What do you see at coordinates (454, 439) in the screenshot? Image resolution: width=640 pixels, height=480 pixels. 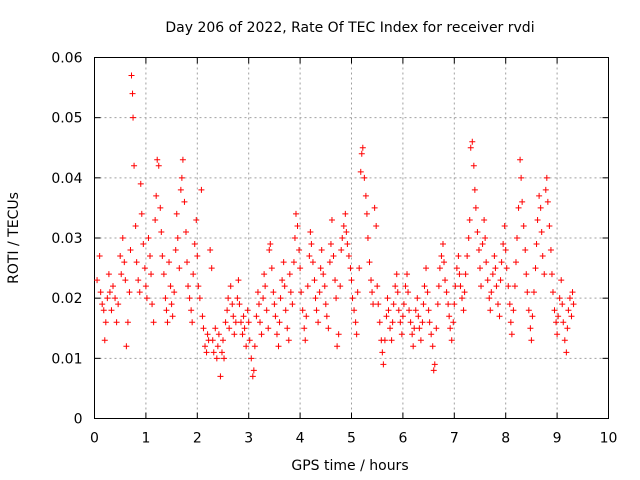 I see `x-tick-label: 7` at bounding box center [454, 439].